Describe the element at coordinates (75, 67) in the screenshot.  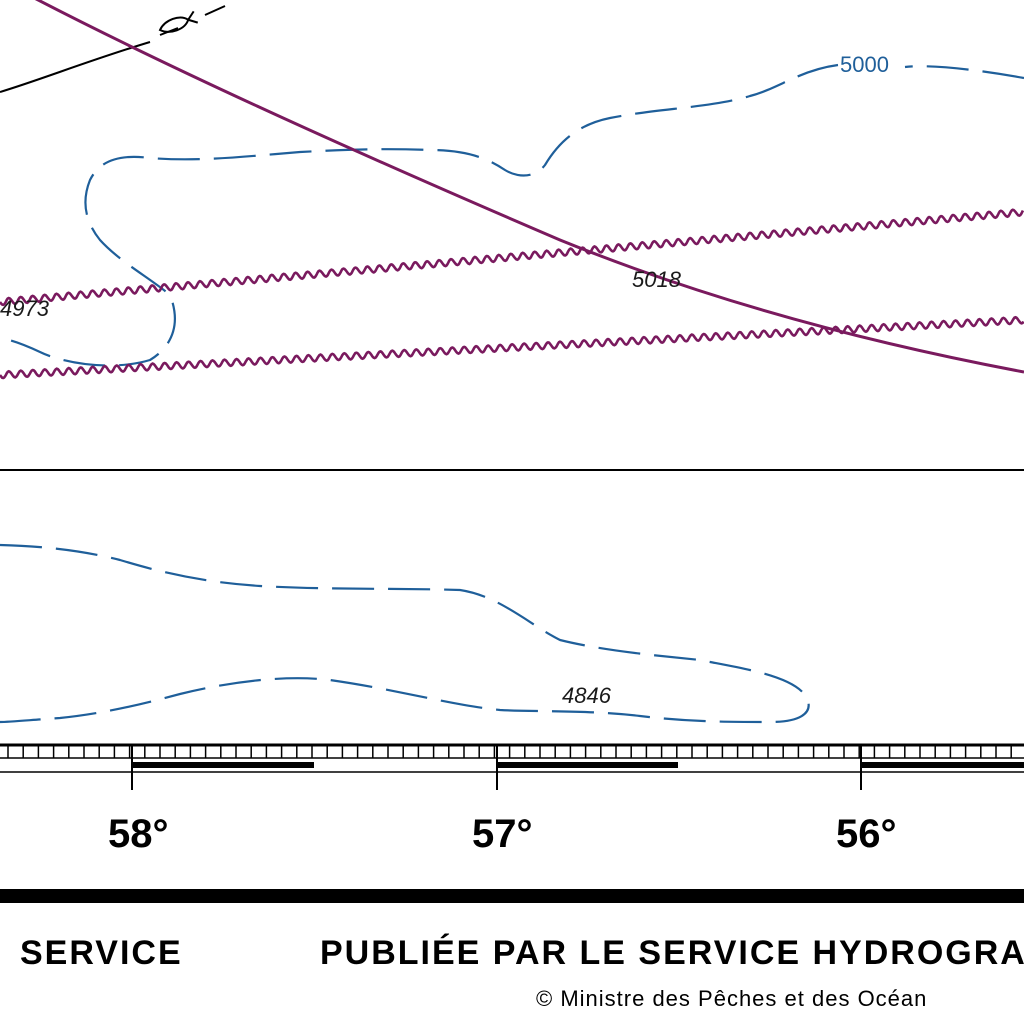
I see `track-line` at that location.